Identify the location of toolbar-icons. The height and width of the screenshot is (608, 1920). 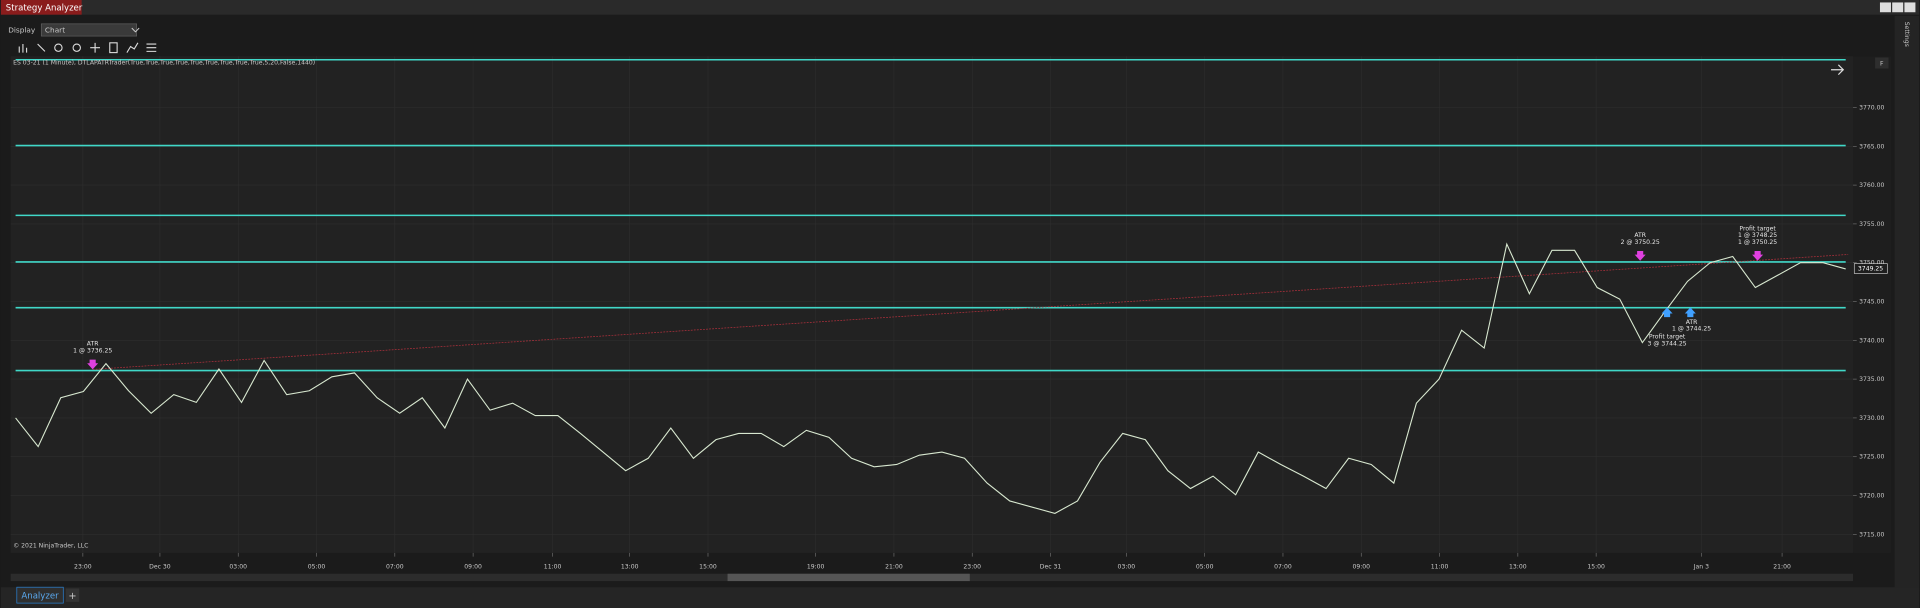
(87, 48).